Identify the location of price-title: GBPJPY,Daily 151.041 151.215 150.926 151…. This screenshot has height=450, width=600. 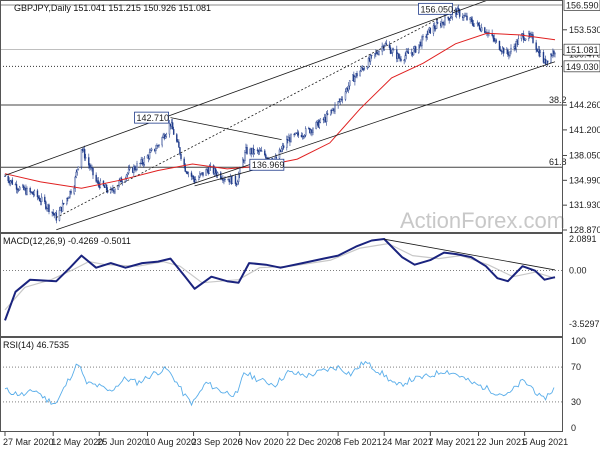
(112, 8).